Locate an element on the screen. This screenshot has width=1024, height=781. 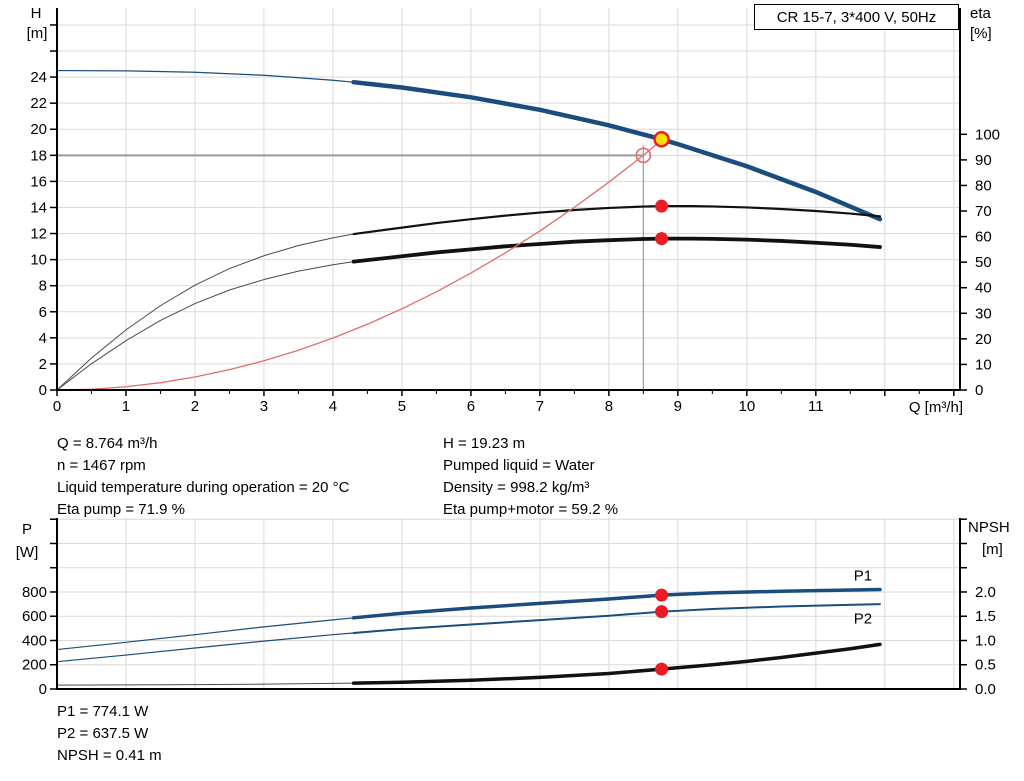
eta-pump-motor-point is located at coordinates (662, 239).